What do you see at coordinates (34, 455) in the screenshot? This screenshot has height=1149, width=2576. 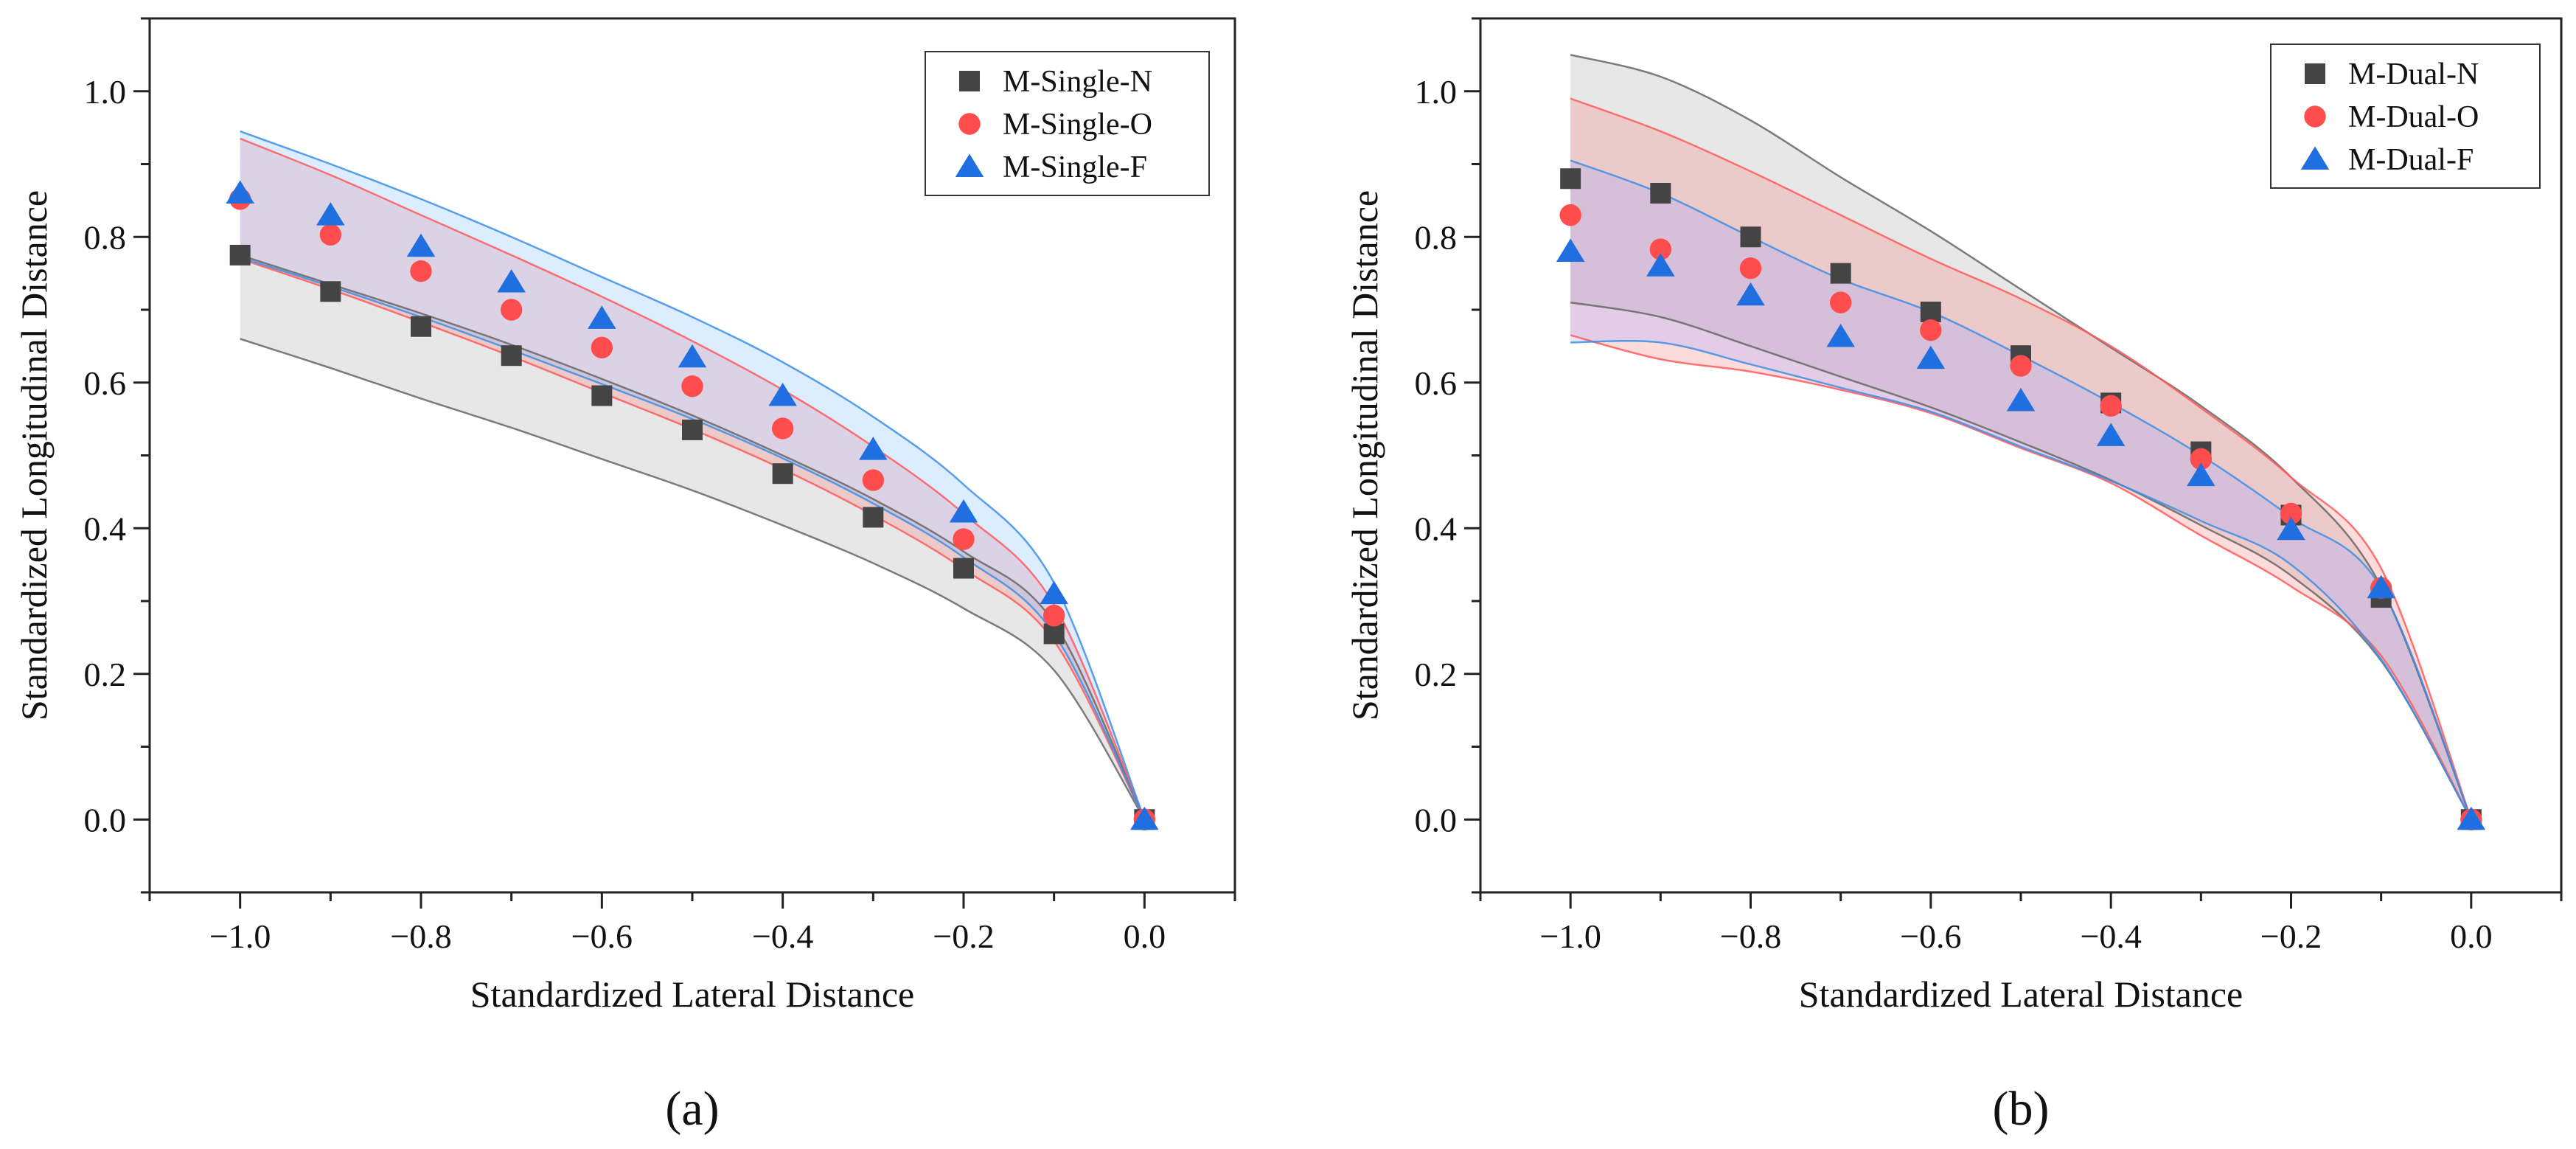 I see `y-axis-title: Standardized Longitudinal Distance` at bounding box center [34, 455].